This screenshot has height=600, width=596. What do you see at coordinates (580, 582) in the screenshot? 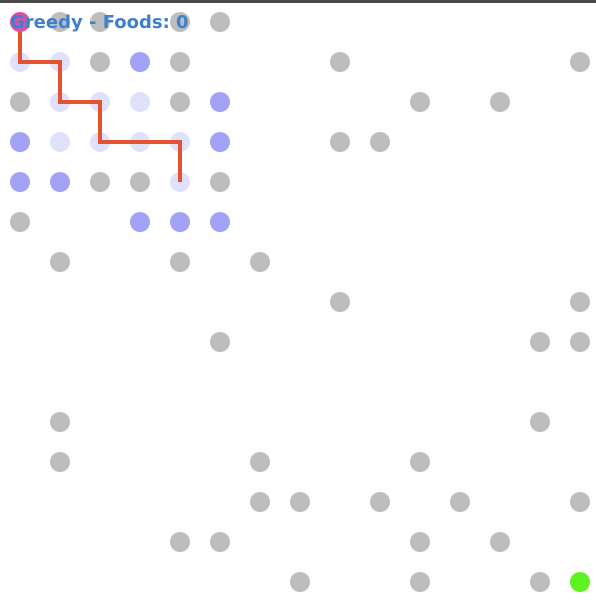
I see `food-target` at bounding box center [580, 582].